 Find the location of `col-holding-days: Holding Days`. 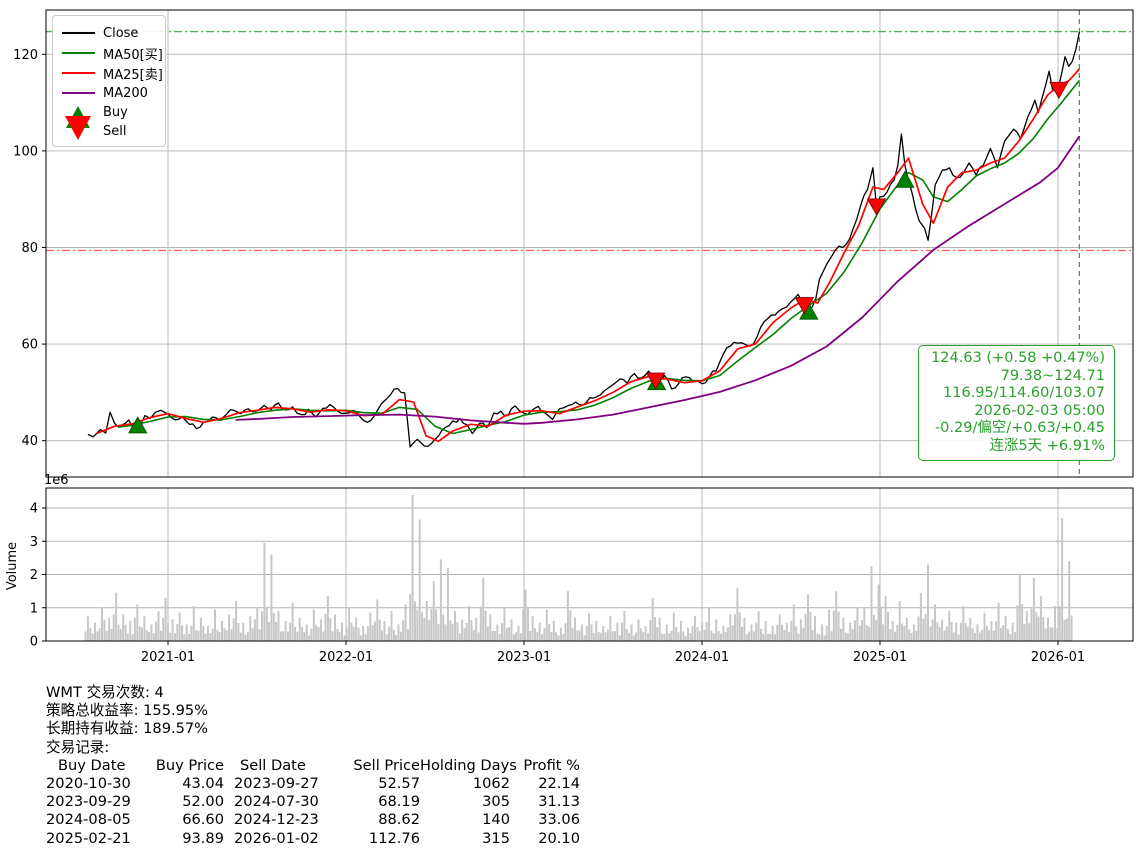

col-holding-days: Holding Days is located at coordinates (468, 765).